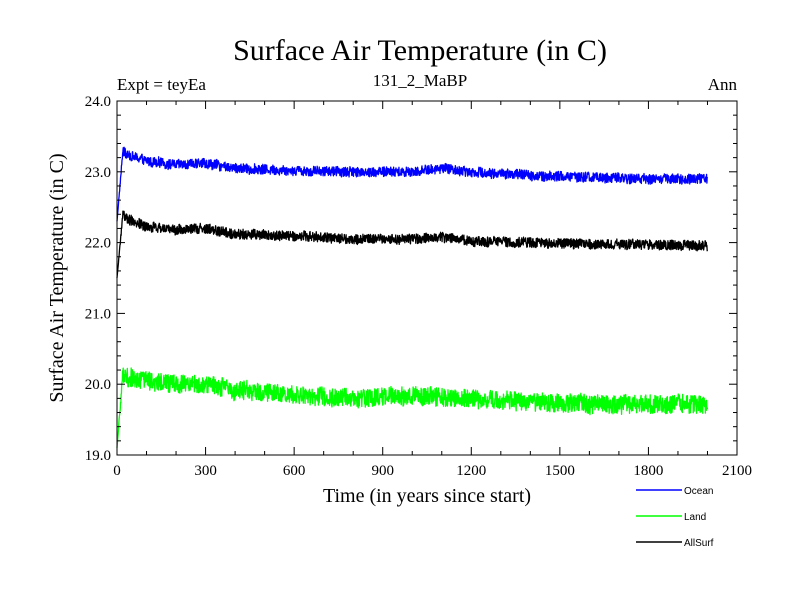 Image resolution: width=800 pixels, height=600 pixels. Describe the element at coordinates (98, 314) in the screenshot. I see `y-tick-label: 21.0` at that location.